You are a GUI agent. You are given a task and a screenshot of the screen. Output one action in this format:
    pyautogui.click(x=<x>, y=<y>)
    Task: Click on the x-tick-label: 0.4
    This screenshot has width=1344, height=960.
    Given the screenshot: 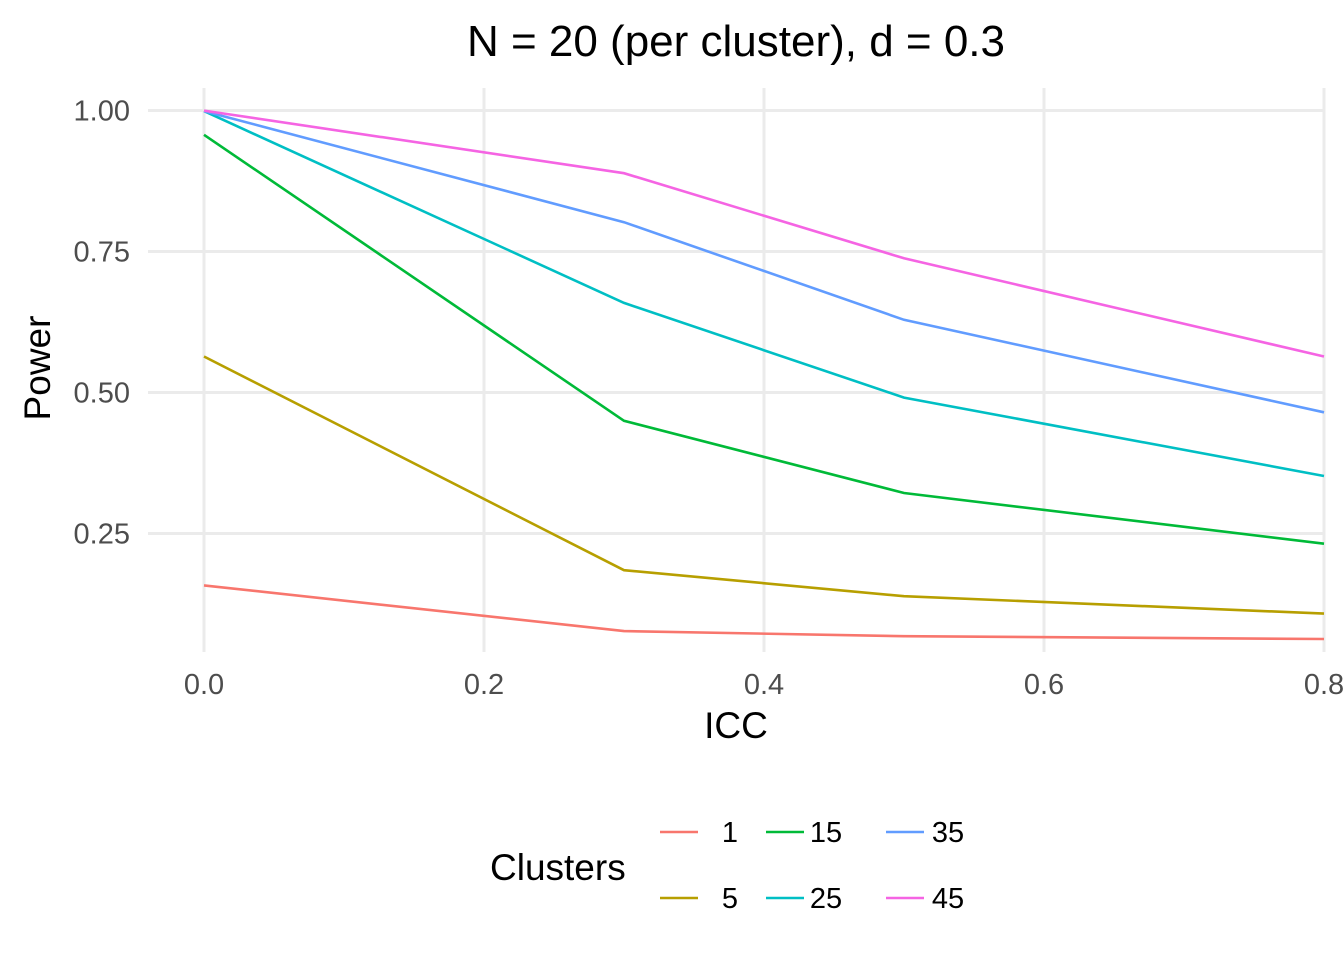 What is the action you would take?
    pyautogui.click(x=764, y=685)
    